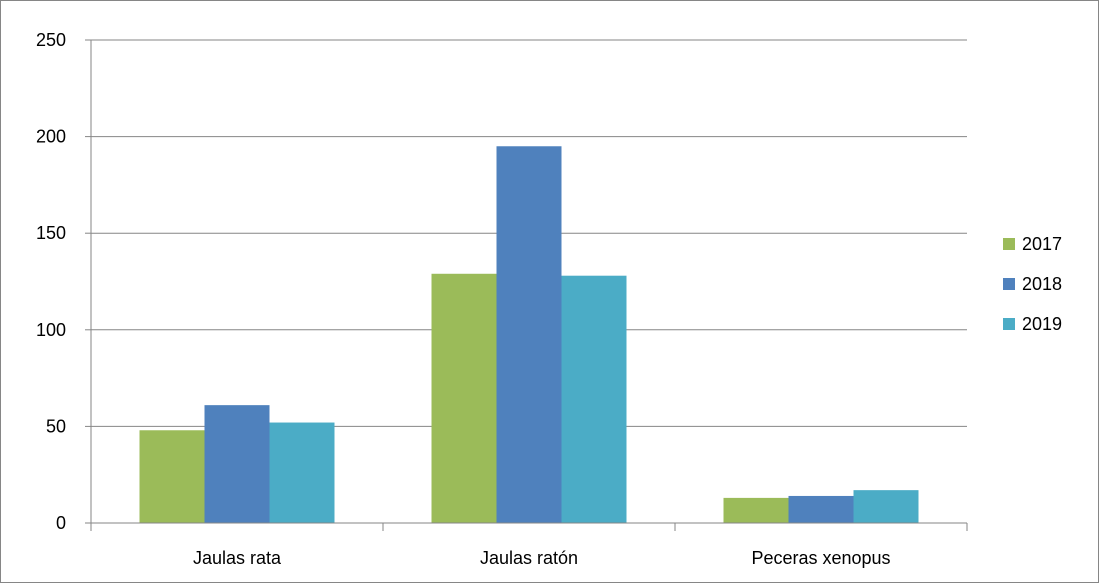 The image size is (1099, 583). Describe the element at coordinates (1009, 324) in the screenshot. I see `legend-swatch-2019` at that location.